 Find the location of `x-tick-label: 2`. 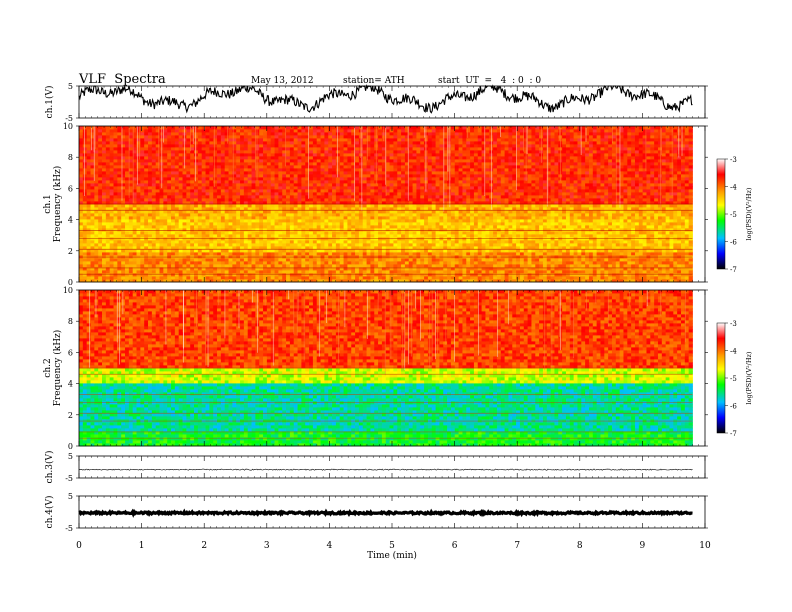

x-tick-label: 2 is located at coordinates (204, 546).